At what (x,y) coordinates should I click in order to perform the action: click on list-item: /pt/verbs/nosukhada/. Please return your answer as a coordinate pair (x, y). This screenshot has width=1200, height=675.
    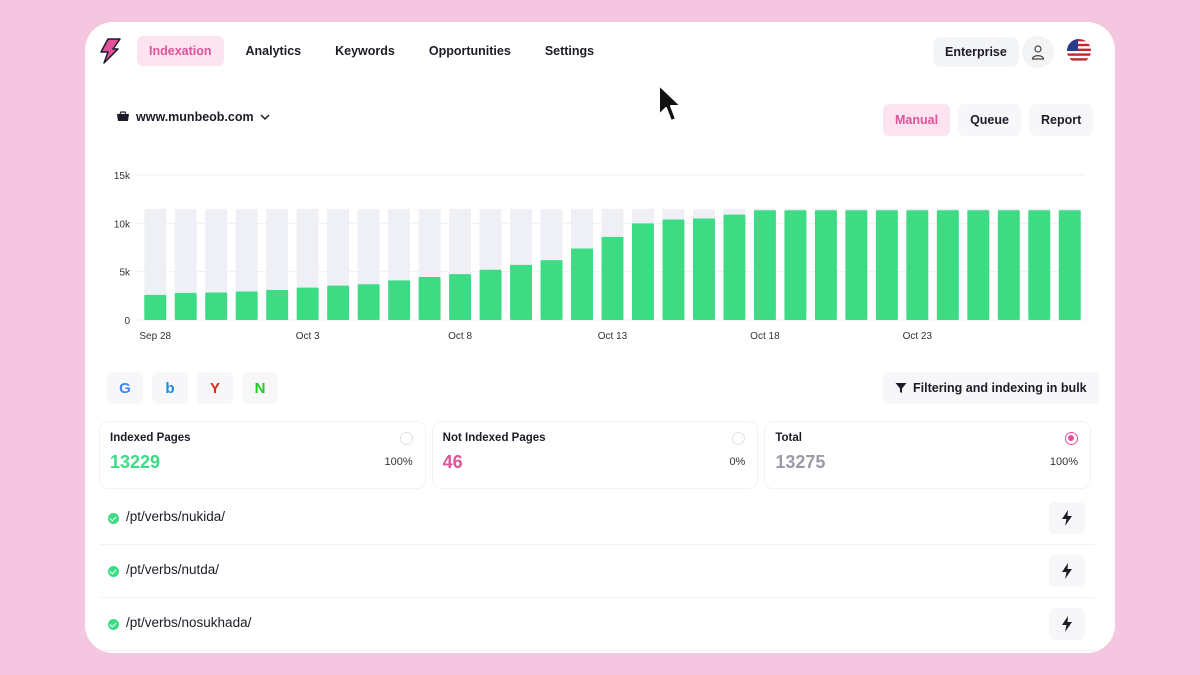
    Looking at the image, I should click on (597, 624).